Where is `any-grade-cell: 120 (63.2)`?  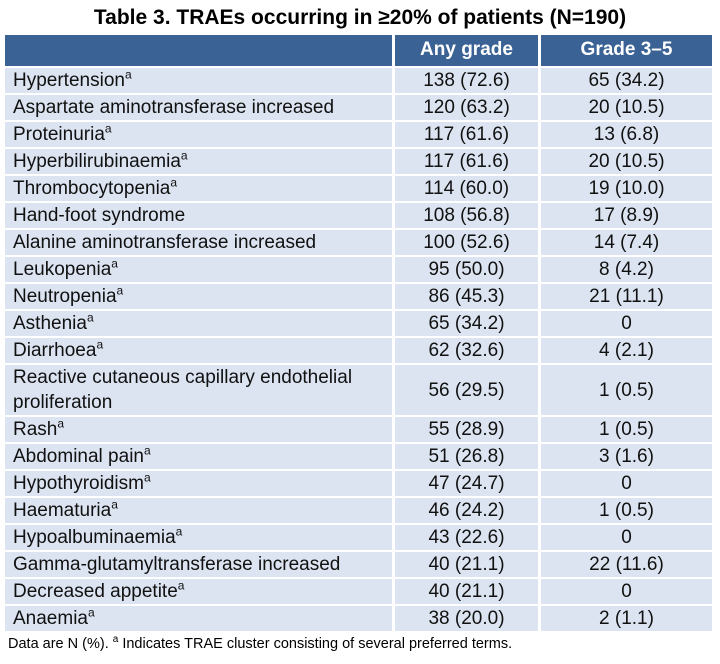
any-grade-cell: 120 (63.2) is located at coordinates (468, 108).